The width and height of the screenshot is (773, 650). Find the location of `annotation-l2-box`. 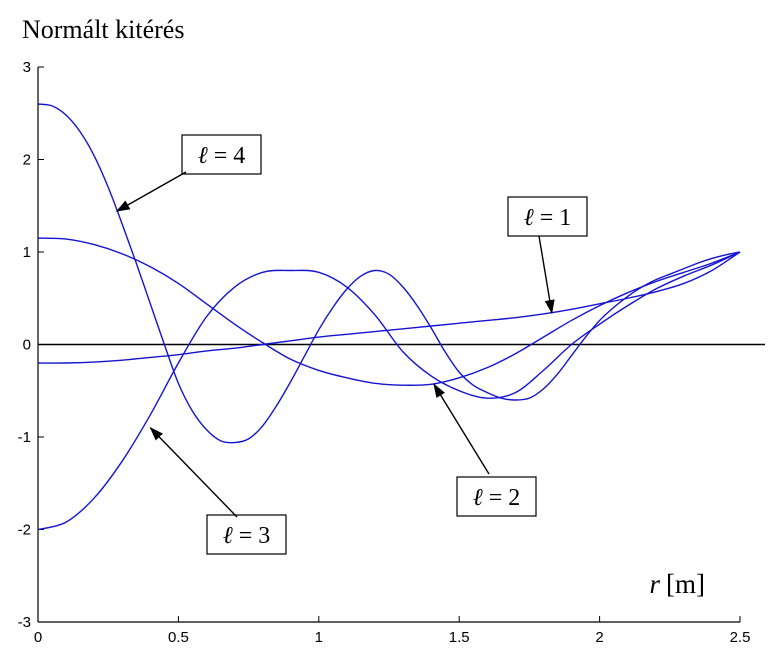

annotation-l2-box is located at coordinates (496, 496).